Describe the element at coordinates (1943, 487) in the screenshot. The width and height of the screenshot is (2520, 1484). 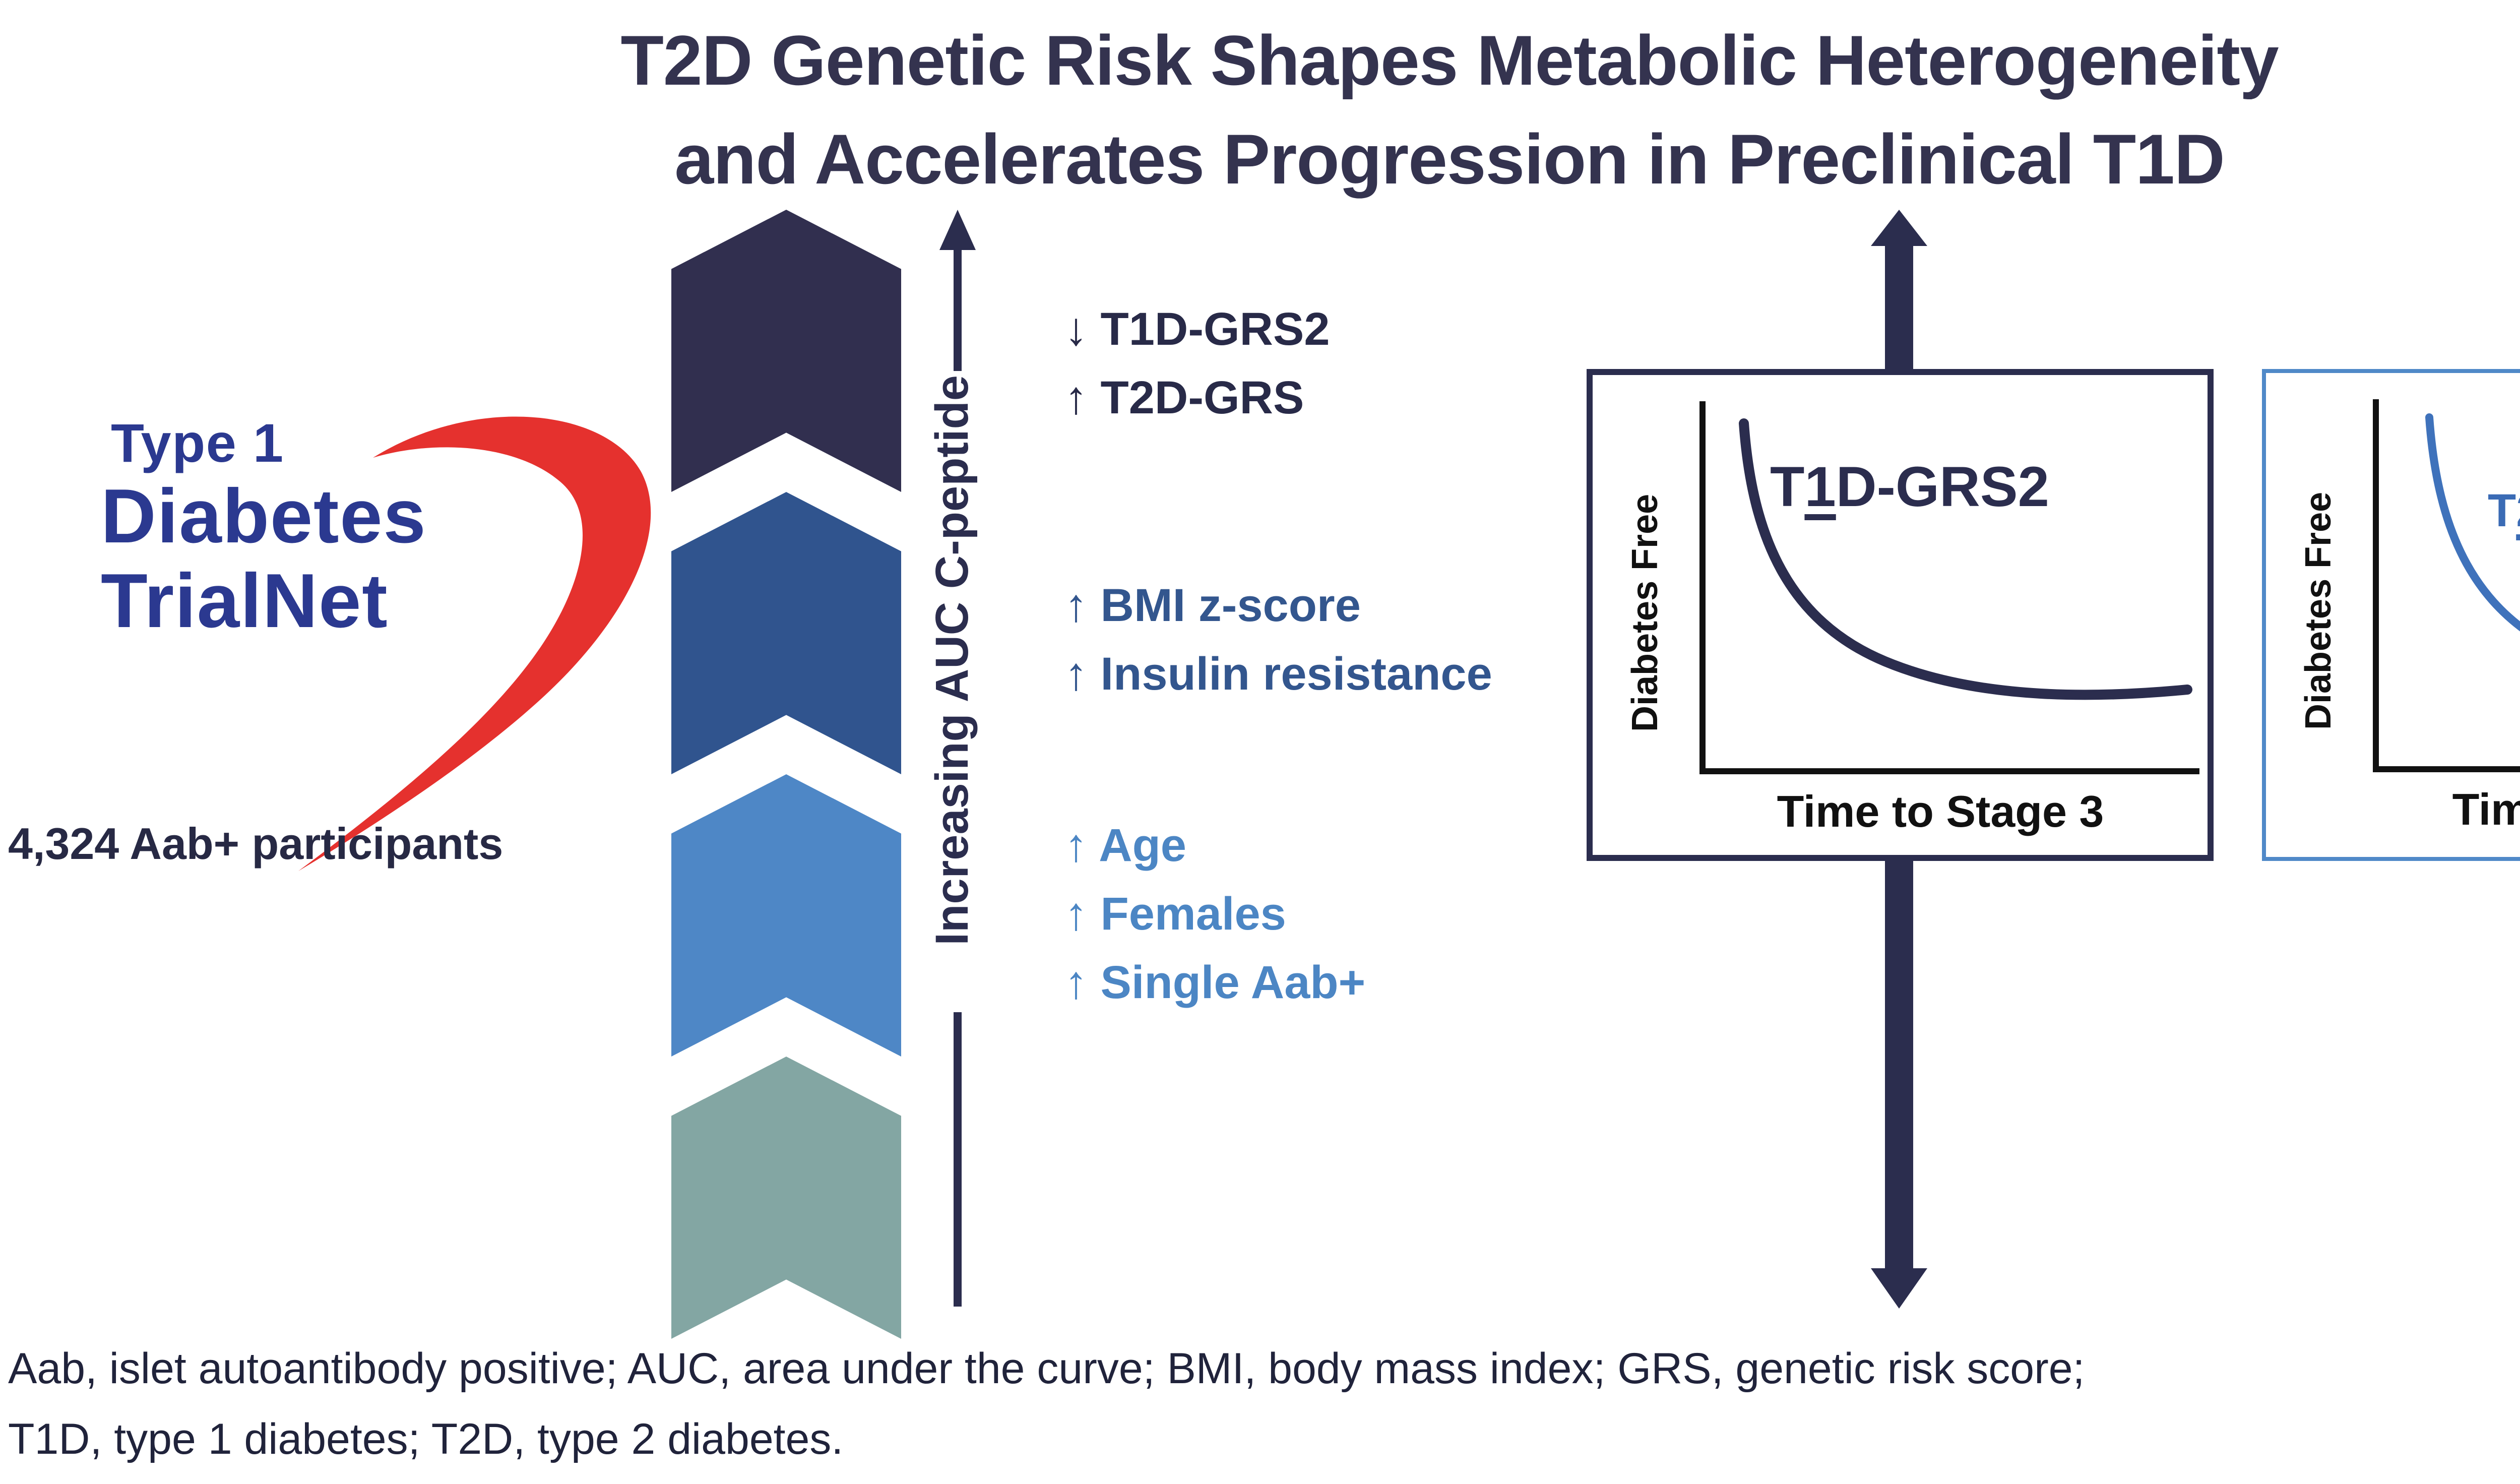
I see `t1d-label-post: D-GRS2` at that location.